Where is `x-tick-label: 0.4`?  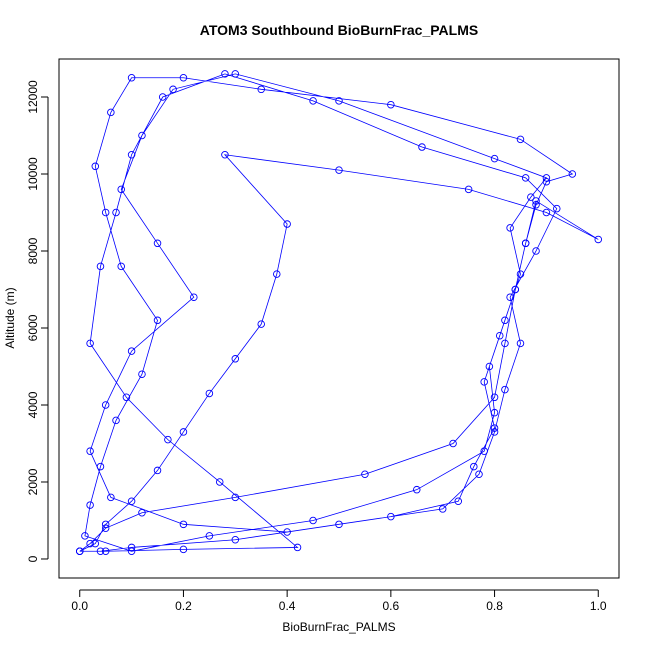
x-tick-label: 0.4 is located at coordinates (287, 606).